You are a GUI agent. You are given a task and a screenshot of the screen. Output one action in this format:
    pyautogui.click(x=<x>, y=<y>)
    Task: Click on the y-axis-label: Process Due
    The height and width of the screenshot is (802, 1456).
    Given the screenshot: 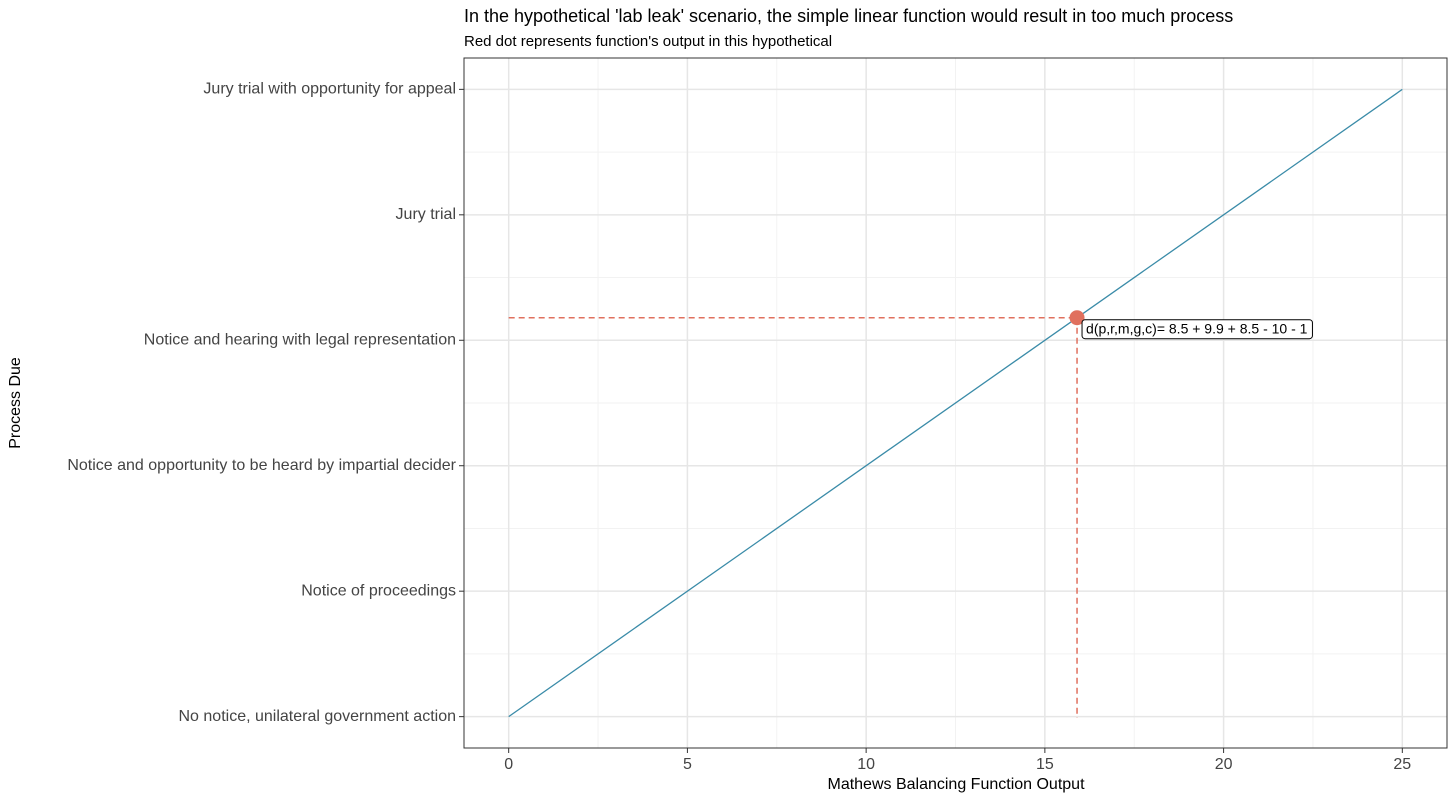 What is the action you would take?
    pyautogui.click(x=15, y=403)
    